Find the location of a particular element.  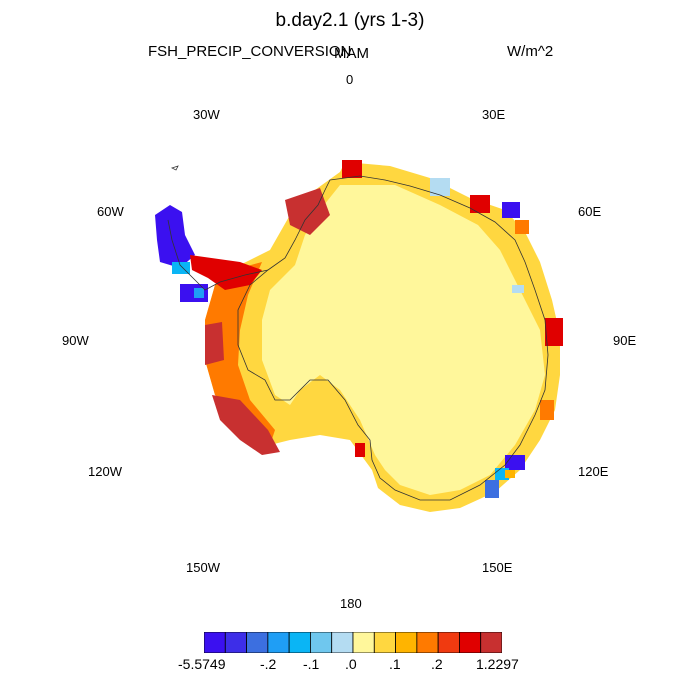

colorbar-label: -.2 is located at coordinates (268, 664).